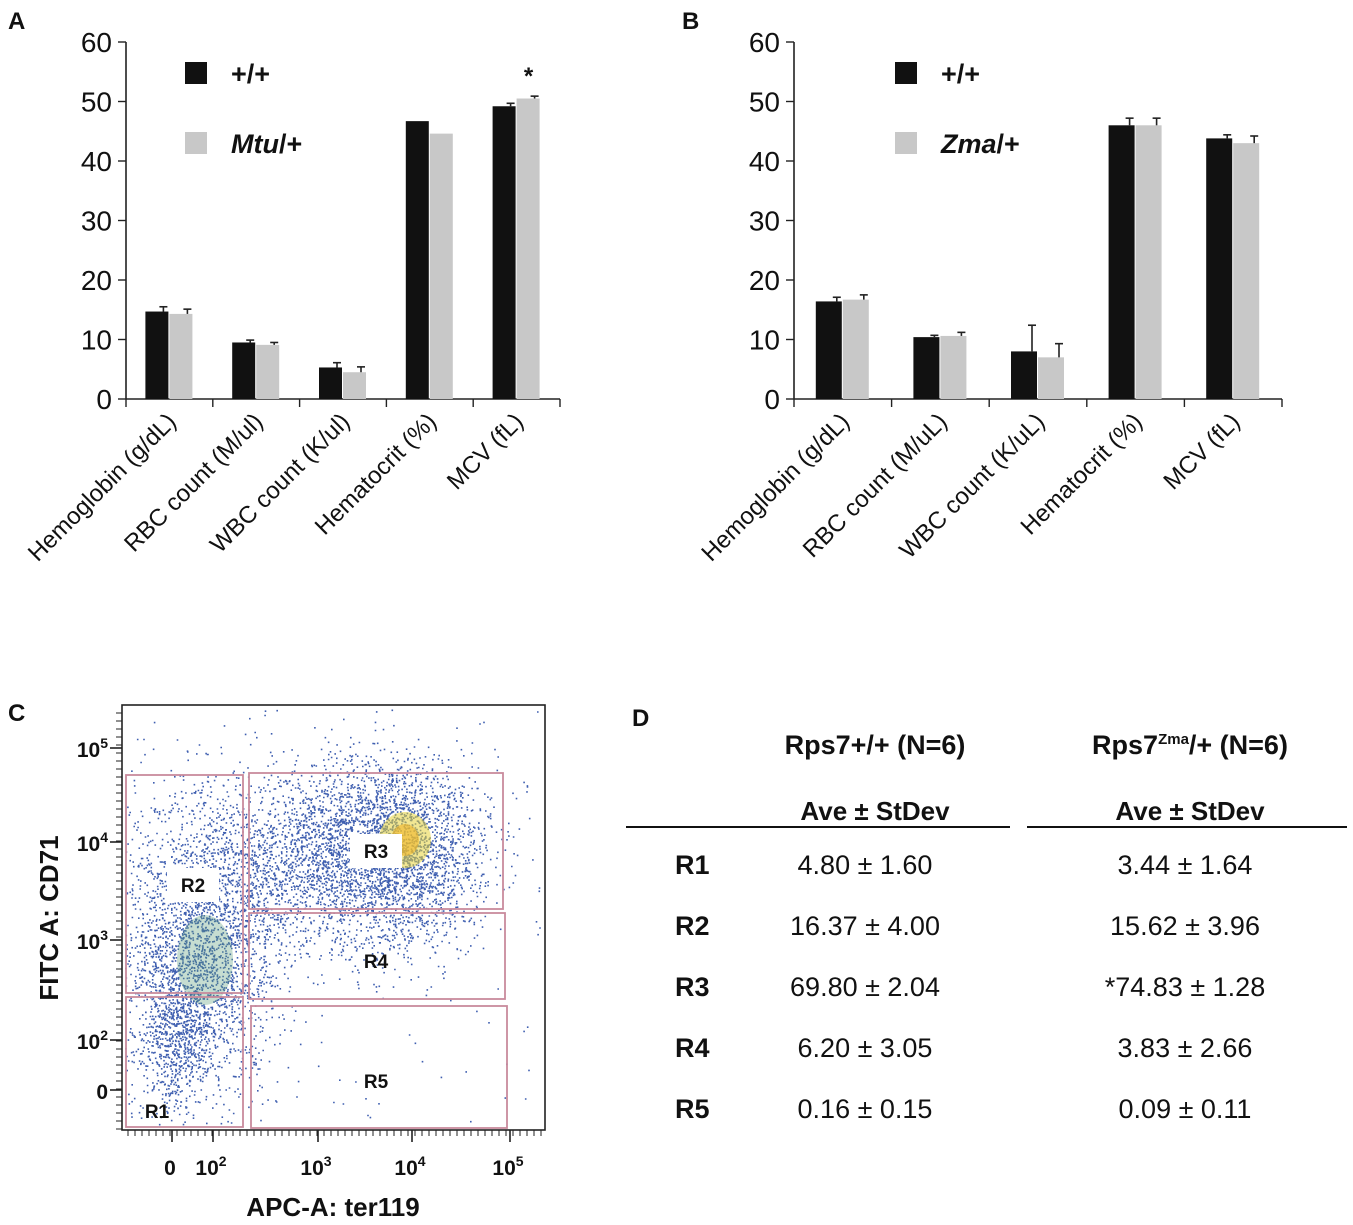 The height and width of the screenshot is (1225, 1353). What do you see at coordinates (772, 399) in the screenshot?
I see `panel-b-y-tick-label: 0` at bounding box center [772, 399].